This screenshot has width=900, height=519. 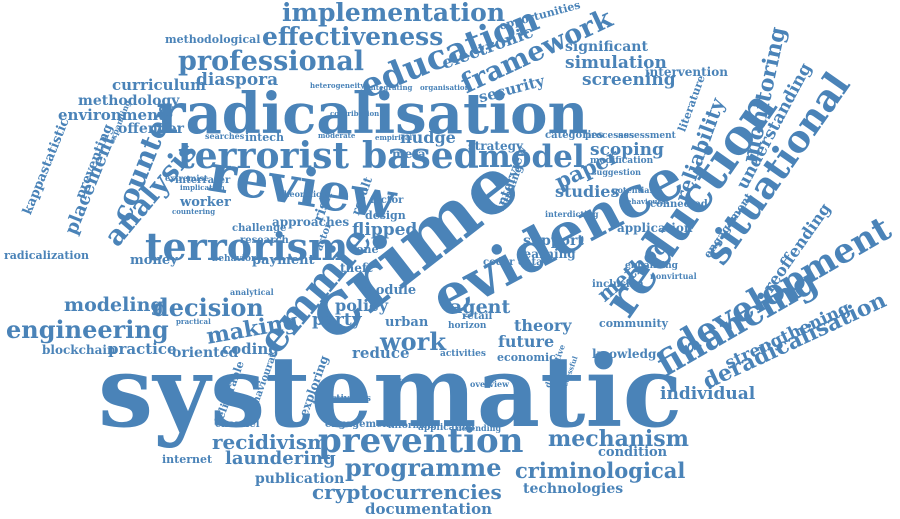 What do you see at coordinates (194, 211) in the screenshot?
I see `cloud-word: countering` at bounding box center [194, 211].